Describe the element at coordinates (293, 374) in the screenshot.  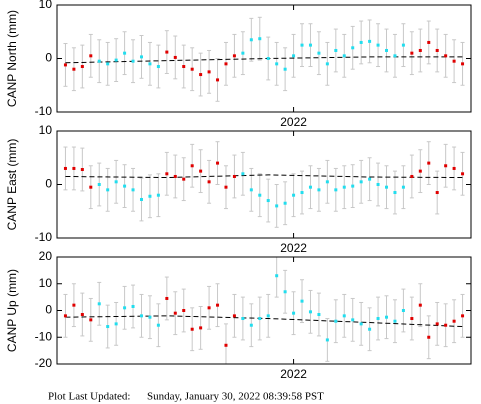
I see `x-tick-label: 2022` at that location.